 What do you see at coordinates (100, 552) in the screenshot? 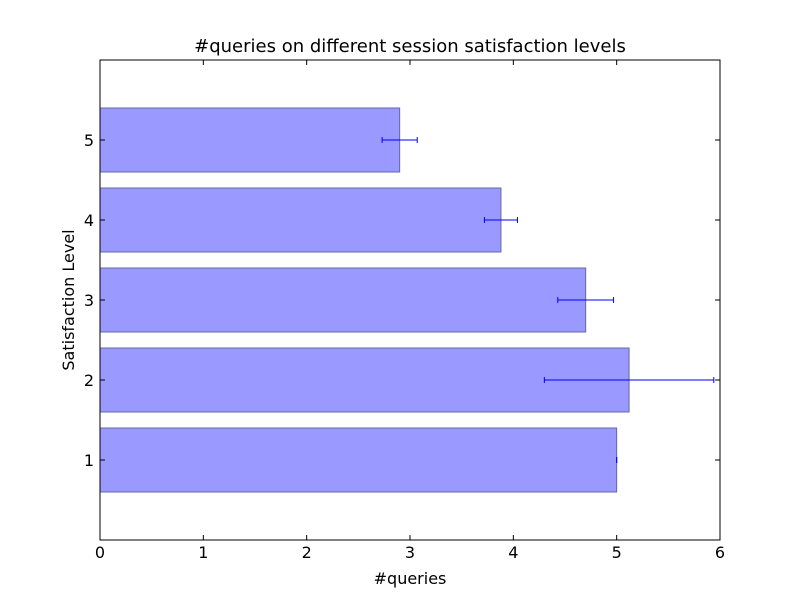
I see `x-tick-label-0: 0` at bounding box center [100, 552].